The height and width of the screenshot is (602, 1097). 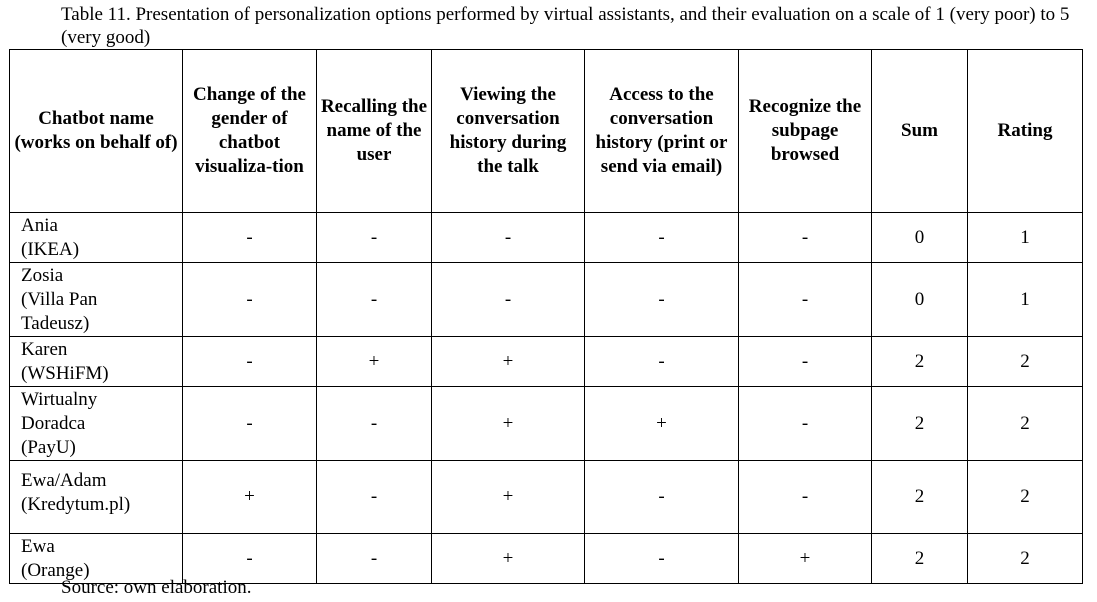 I want to click on chatbot-name-line: Karen, so click(x=44, y=349).